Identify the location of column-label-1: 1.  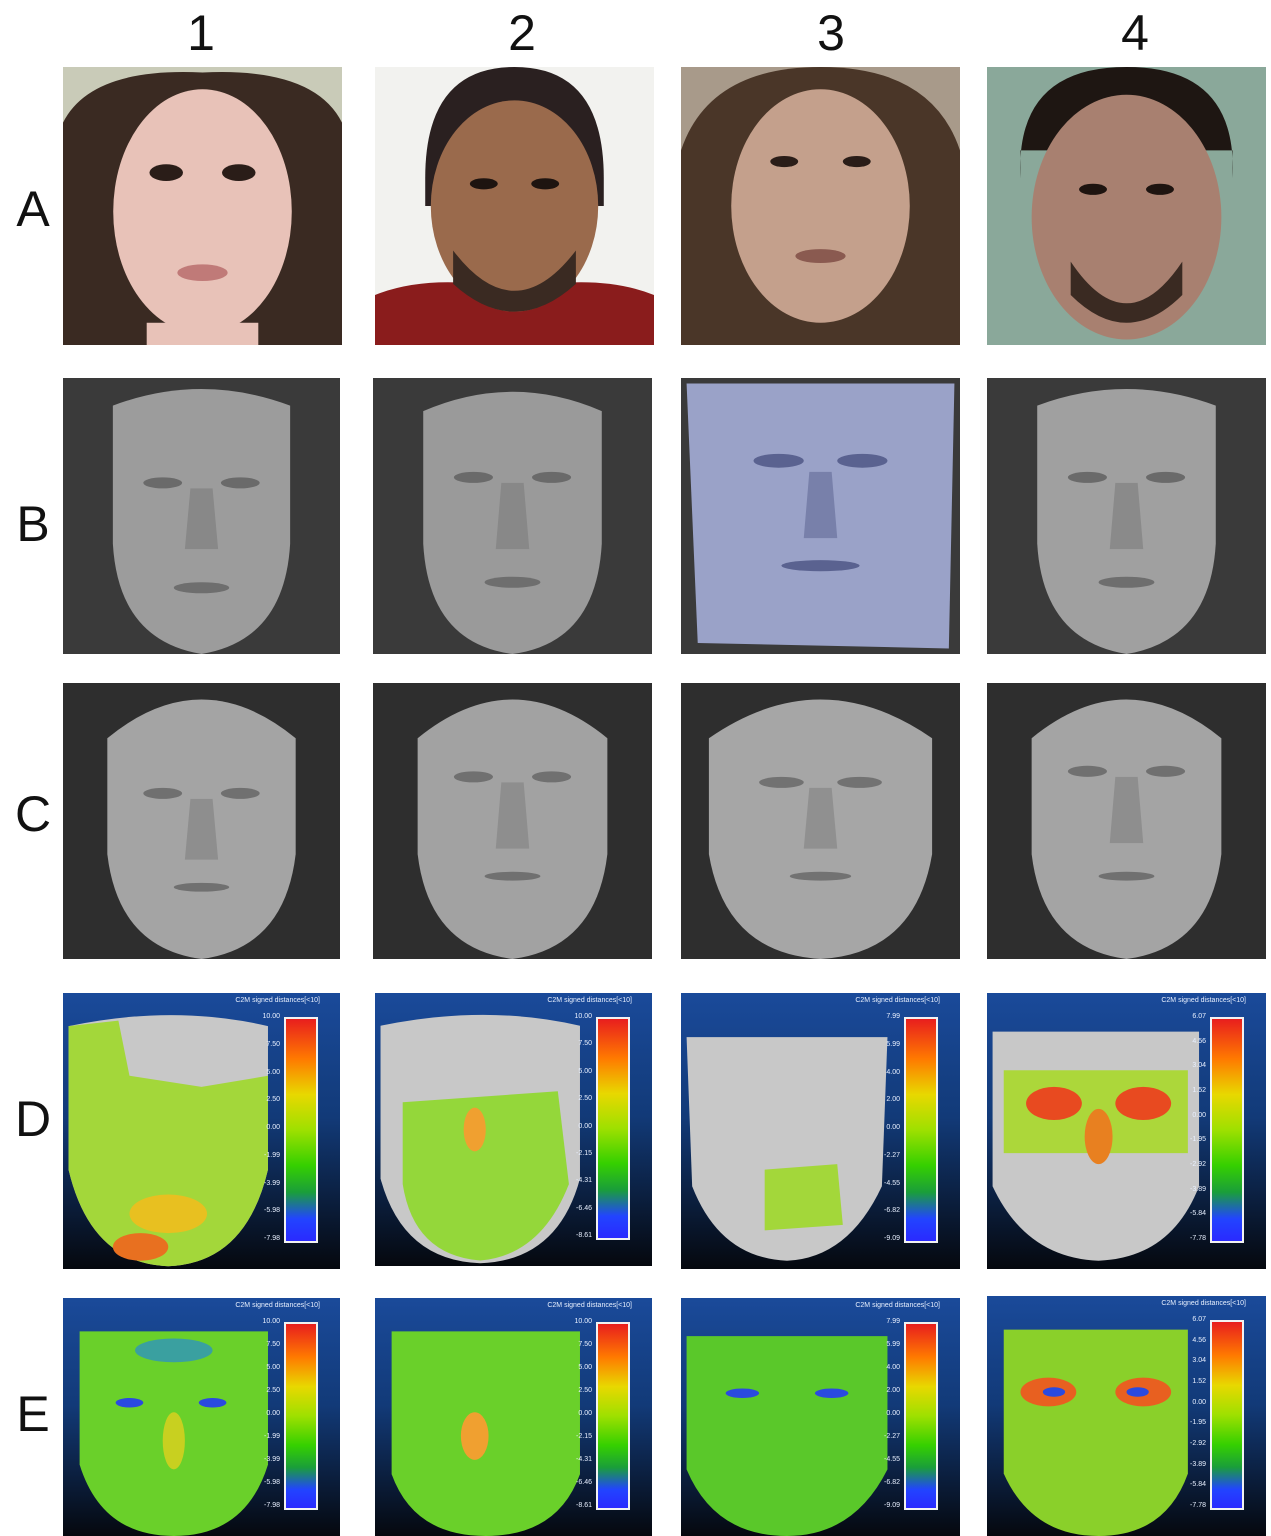
(201, 33).